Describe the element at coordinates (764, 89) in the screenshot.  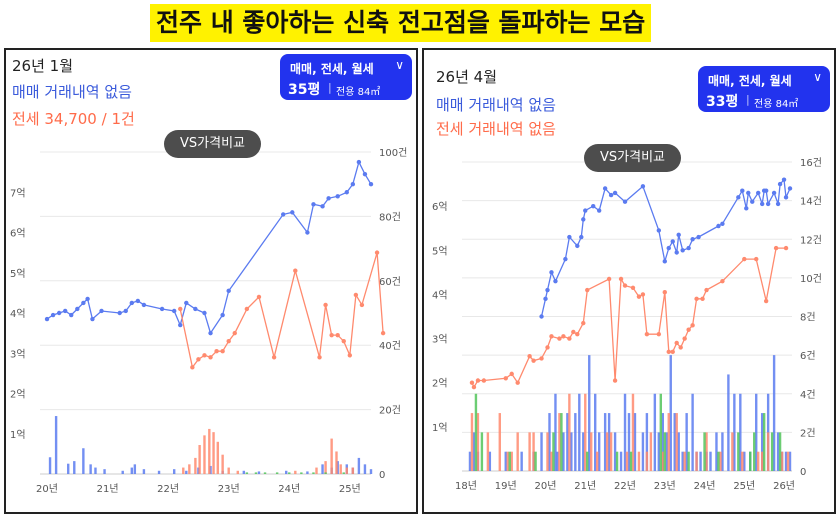
I see `type-area-dropdown: 매매, 전세, 월세 ∨ 33평 | 전용 84㎡` at that location.